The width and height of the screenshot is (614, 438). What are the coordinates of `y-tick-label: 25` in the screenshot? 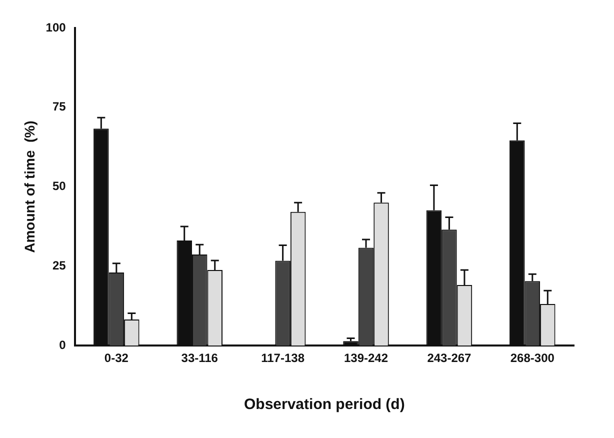 It's located at (59, 265).